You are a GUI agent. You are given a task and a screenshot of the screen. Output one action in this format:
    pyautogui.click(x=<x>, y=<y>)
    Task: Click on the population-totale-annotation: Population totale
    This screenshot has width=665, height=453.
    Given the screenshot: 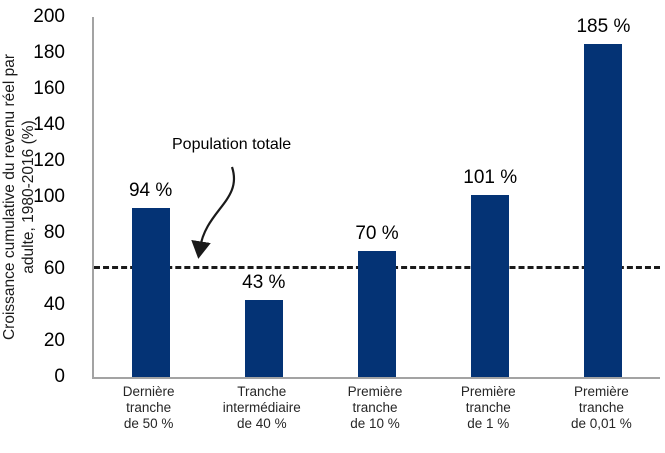 What is the action you would take?
    pyautogui.click(x=231, y=145)
    